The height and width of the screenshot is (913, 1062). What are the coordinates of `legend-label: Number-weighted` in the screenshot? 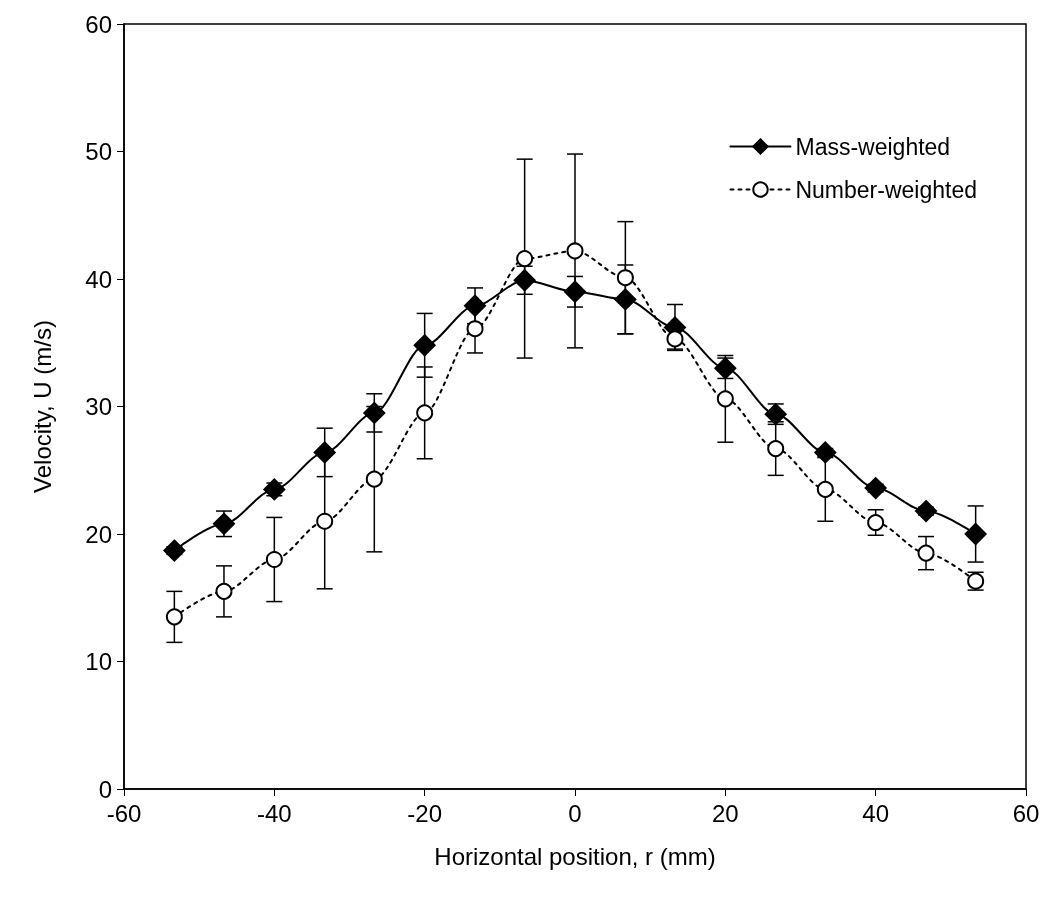 It's located at (886, 189).